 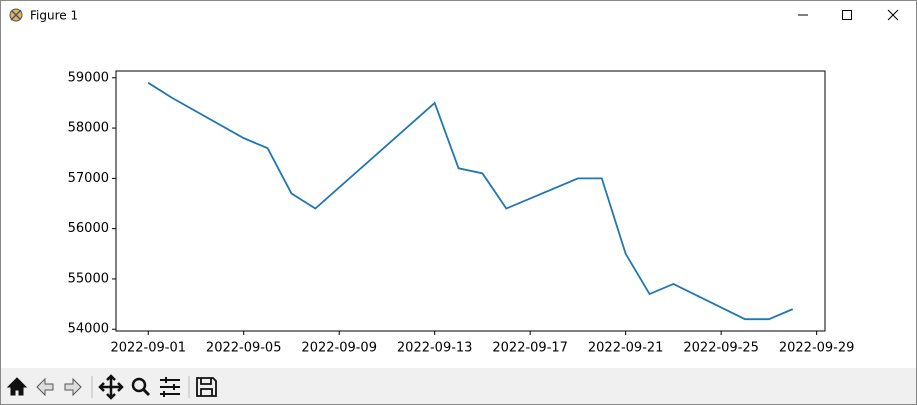 I want to click on y-tick-label: 54000, so click(x=88, y=329).